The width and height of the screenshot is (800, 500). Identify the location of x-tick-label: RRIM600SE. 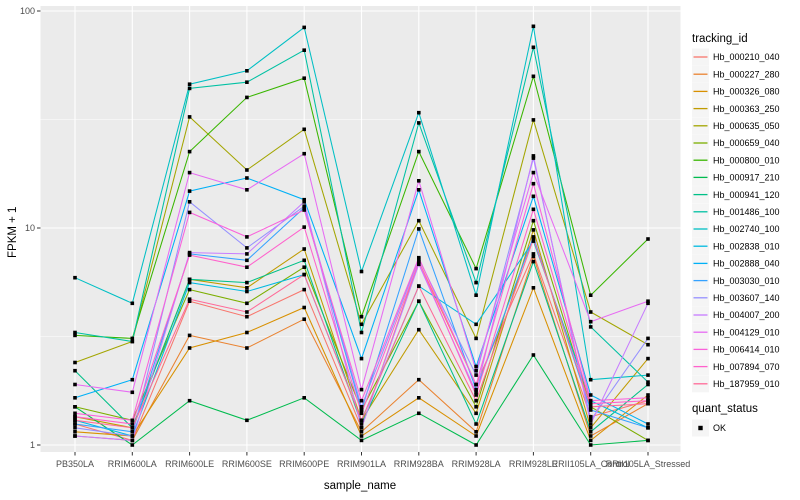
(247, 464).